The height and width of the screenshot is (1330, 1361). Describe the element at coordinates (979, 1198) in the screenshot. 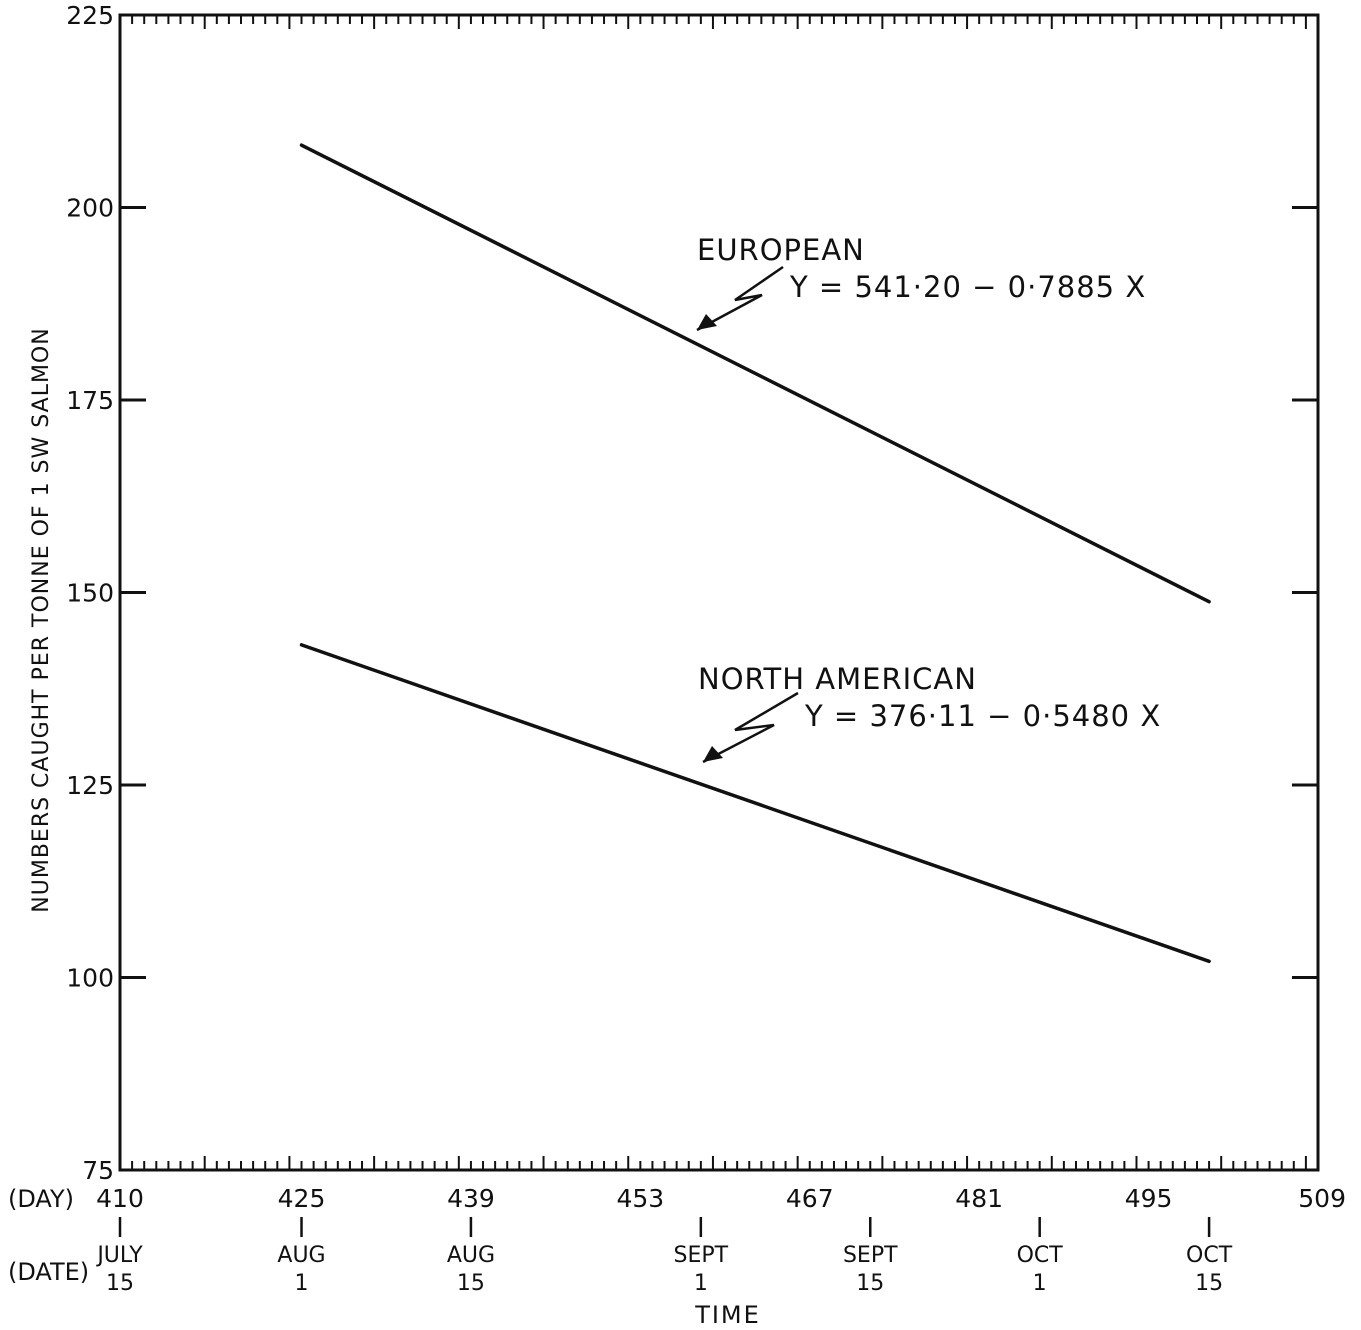

I see `x-tick-label: 481` at that location.